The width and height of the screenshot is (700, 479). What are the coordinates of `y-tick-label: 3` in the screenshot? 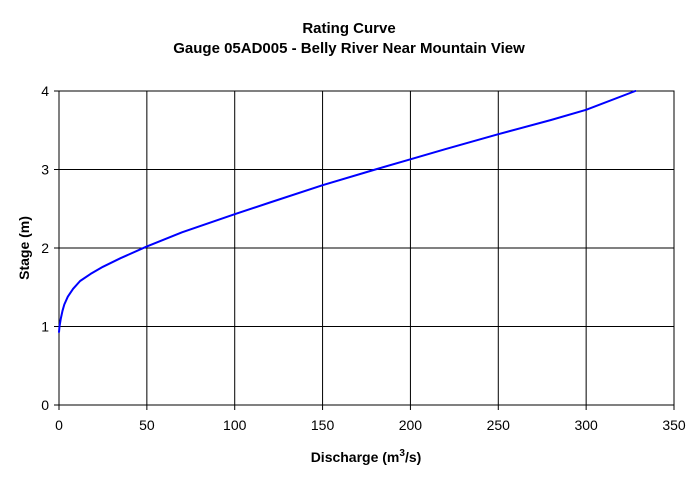 It's located at (45, 170).